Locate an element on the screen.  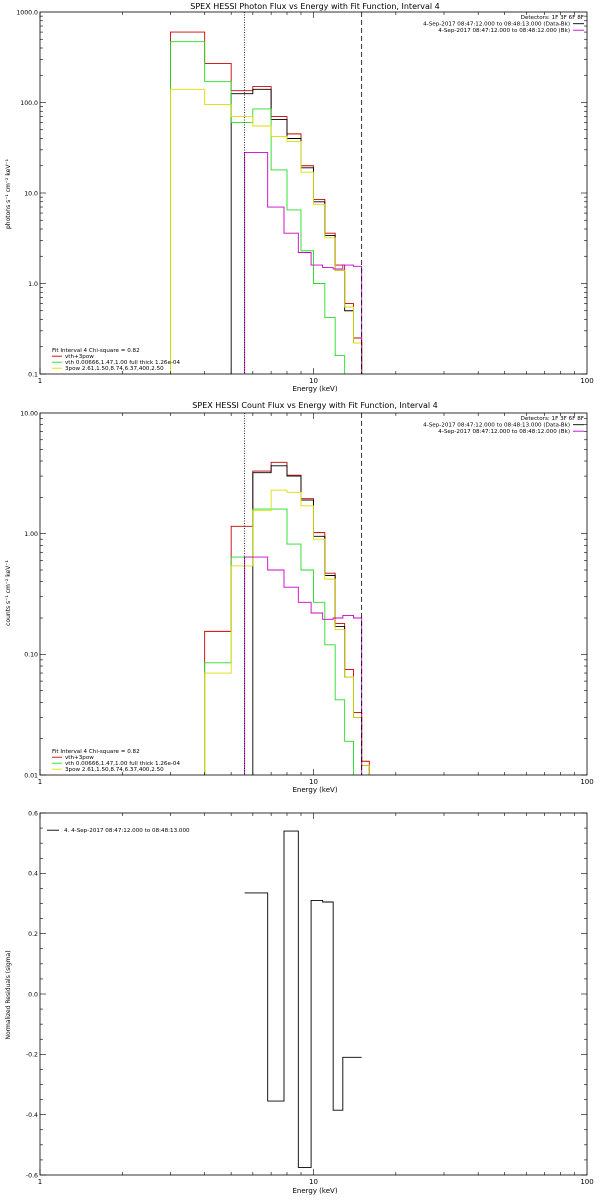
count-y-tick-label: 1.00 is located at coordinates (31, 534).